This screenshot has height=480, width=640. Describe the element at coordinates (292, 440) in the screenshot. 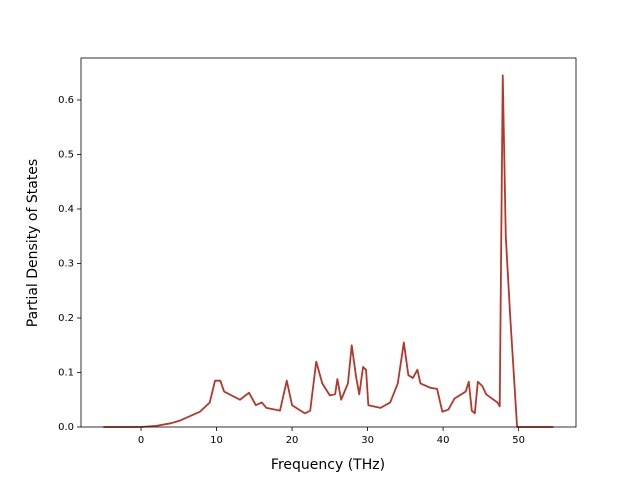

I see `x-tick-label: 20` at that location.